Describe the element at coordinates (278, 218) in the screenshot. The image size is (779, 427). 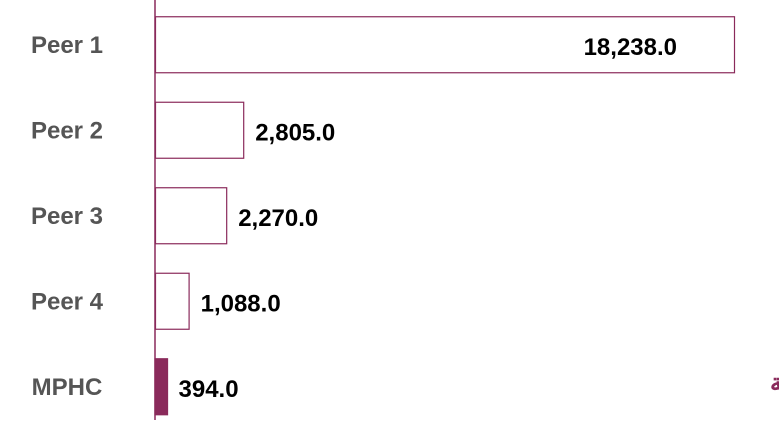
I see `value-label: 2,270.0` at that location.